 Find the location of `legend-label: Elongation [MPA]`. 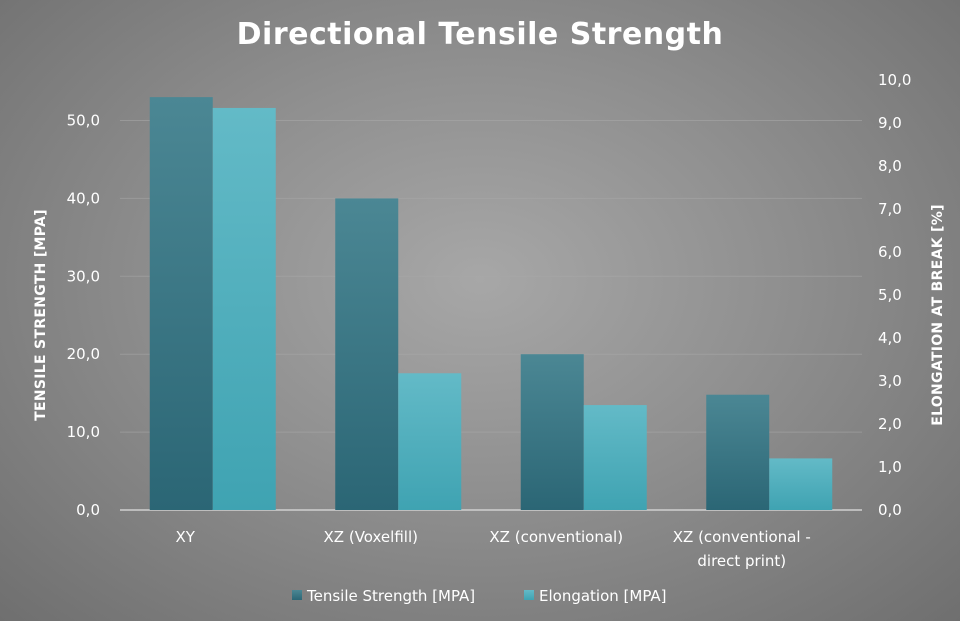

legend-label: Elongation [MPA] is located at coordinates (603, 596).